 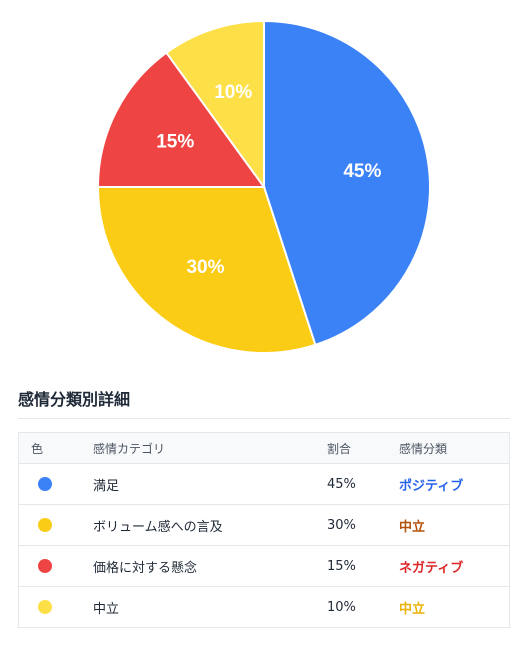 I want to click on table-header-row: 色 感情カテゴリ 割合 感情分類, so click(x=264, y=448).